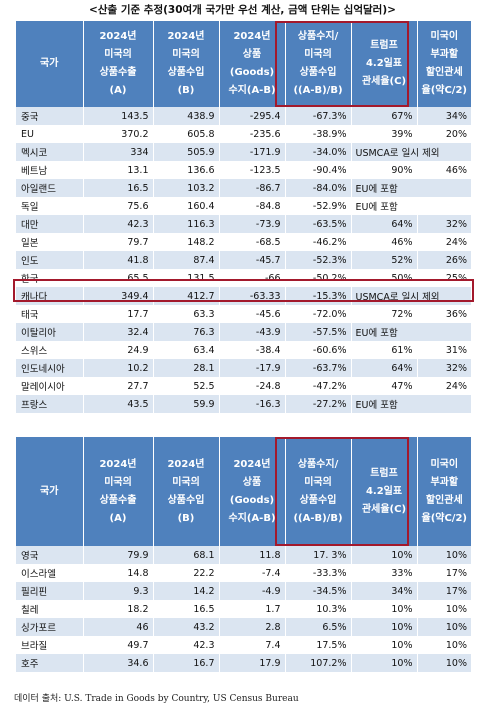  I want to click on table-row: 싱가포르 46 43.2 2.8 6.5% 10% 10%, so click(243, 627).